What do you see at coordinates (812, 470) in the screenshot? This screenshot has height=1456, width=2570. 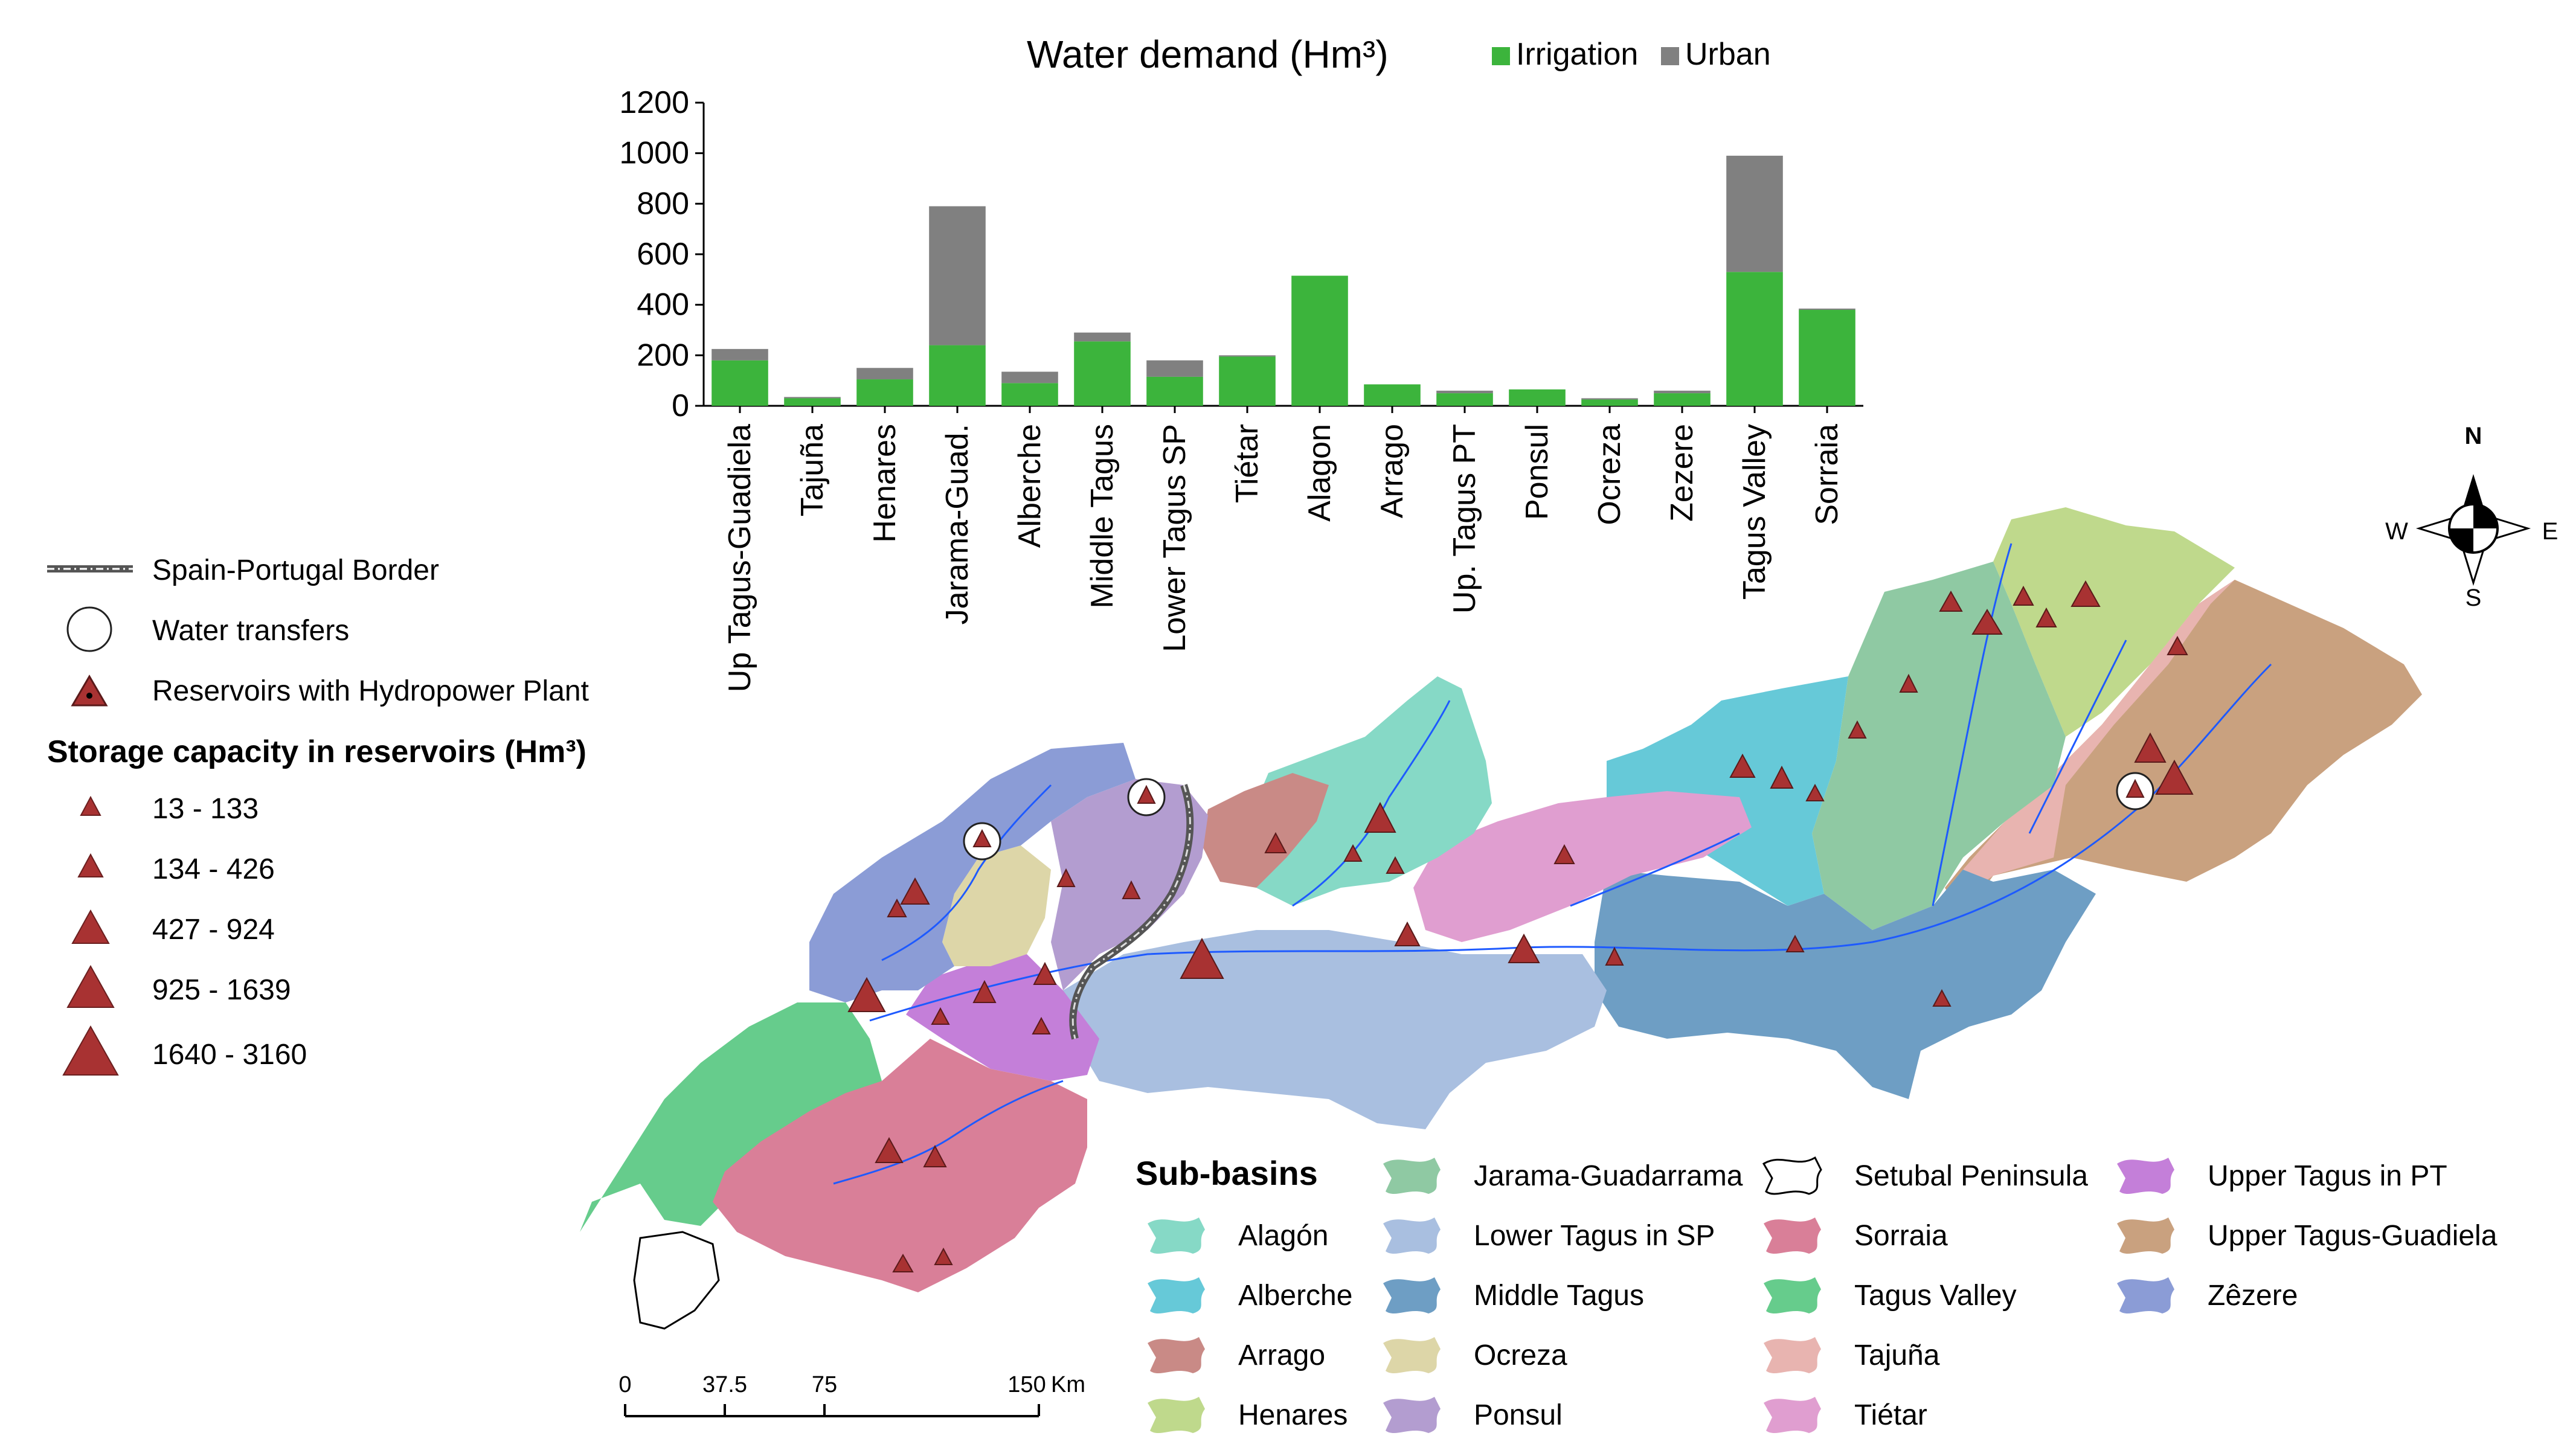 I see `x-tick-label: Tajuña` at bounding box center [812, 470].